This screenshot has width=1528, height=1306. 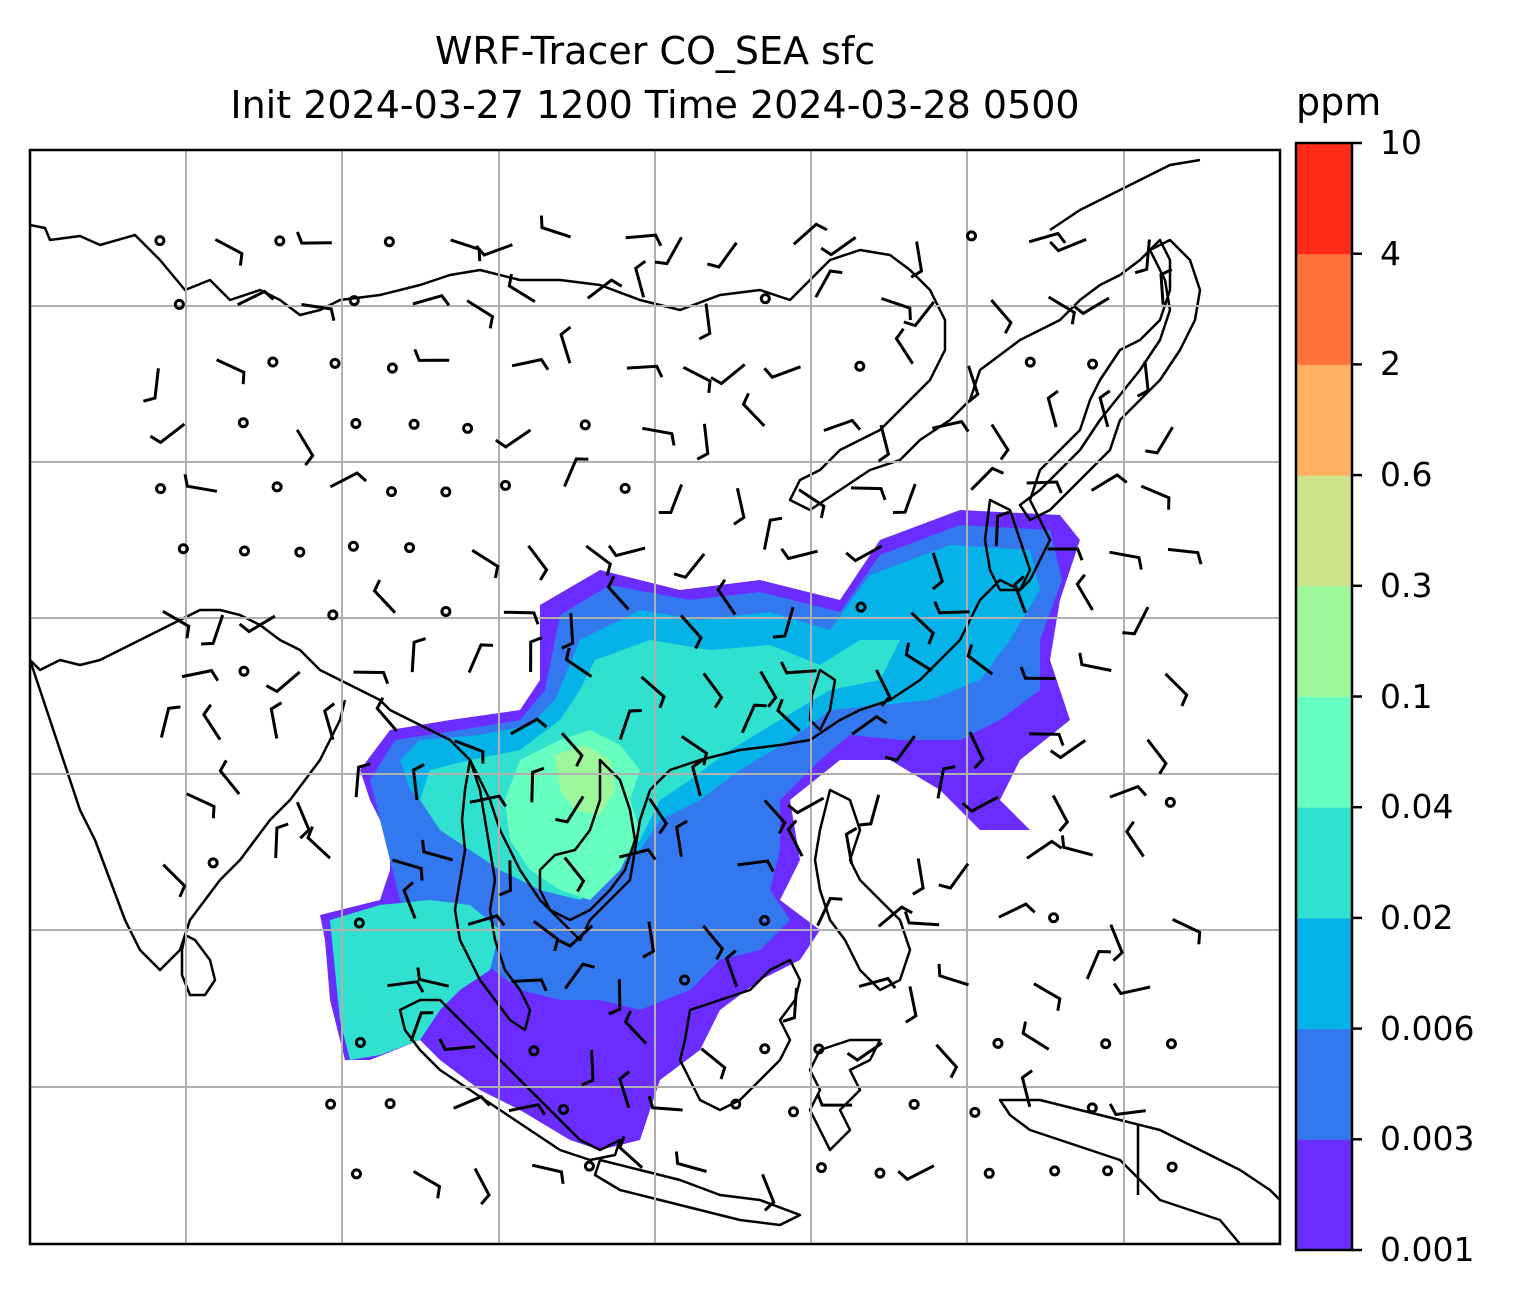 What do you see at coordinates (1427, 1139) in the screenshot?
I see `colorbar-tick-label: 0.003` at bounding box center [1427, 1139].